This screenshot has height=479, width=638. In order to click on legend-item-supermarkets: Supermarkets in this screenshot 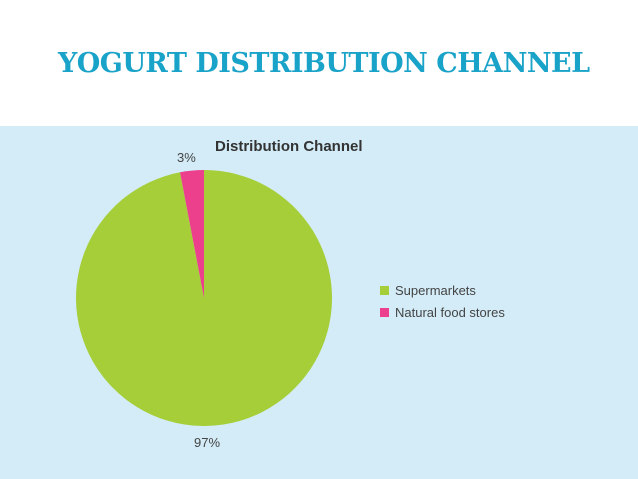, I will do `click(442, 290)`.